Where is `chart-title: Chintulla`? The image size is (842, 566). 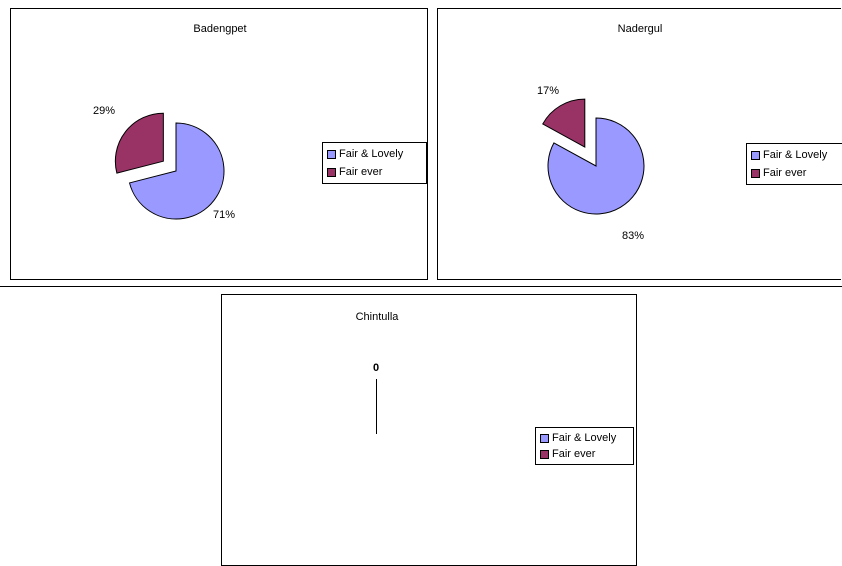 chart-title: Chintulla is located at coordinates (377, 317).